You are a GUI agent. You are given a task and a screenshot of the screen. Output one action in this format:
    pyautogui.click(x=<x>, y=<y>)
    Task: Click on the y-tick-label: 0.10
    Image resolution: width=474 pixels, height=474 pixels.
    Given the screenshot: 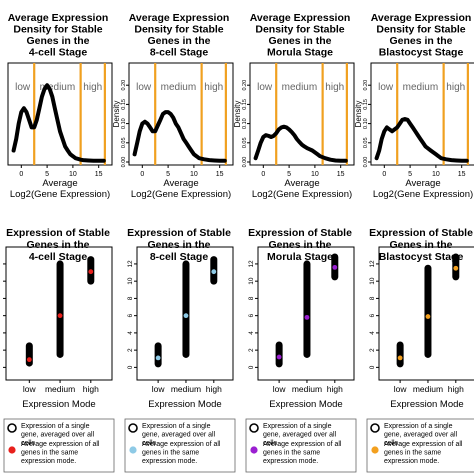 What is the action you would take?
    pyautogui.click(x=124, y=123)
    